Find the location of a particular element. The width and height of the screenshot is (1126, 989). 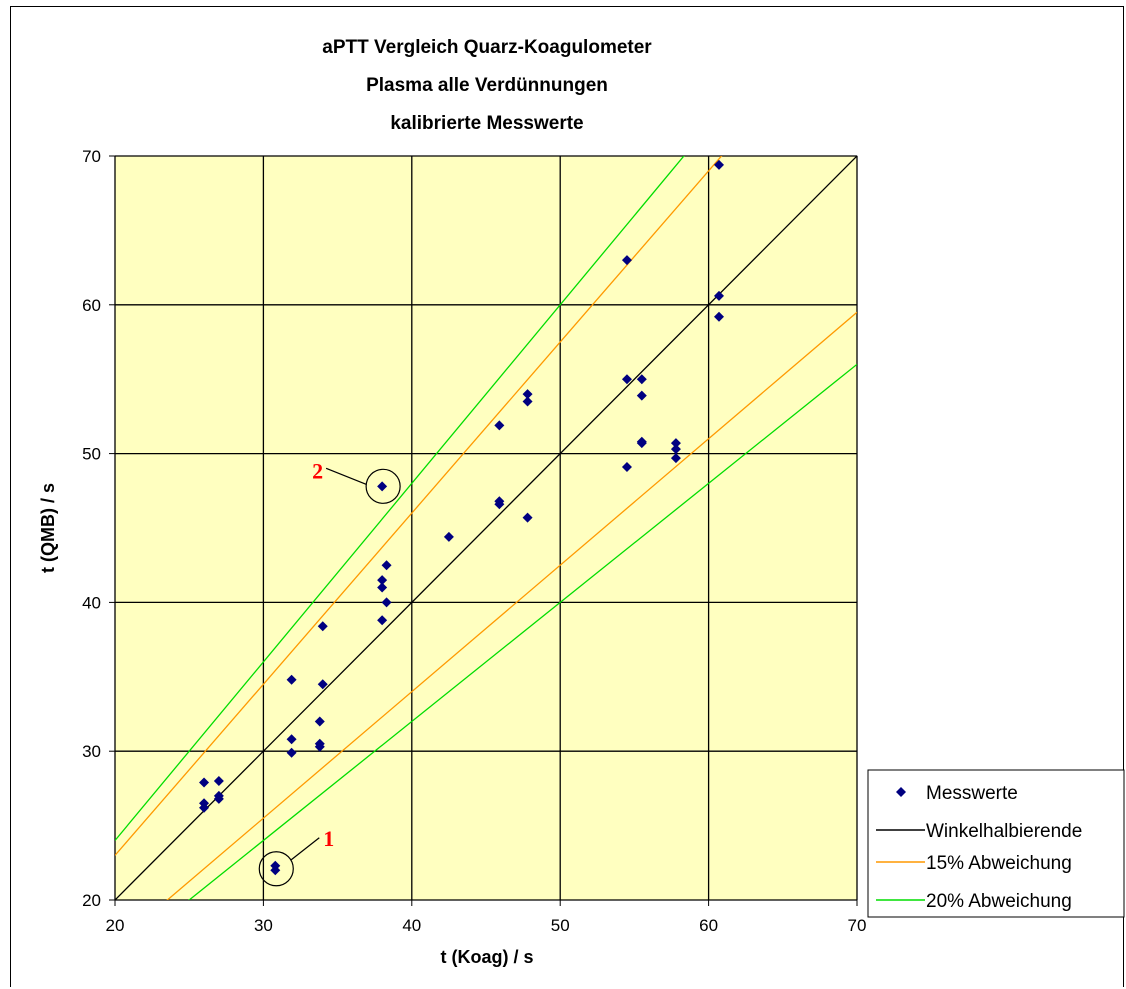

annotation-label: 1 is located at coordinates (328, 838).